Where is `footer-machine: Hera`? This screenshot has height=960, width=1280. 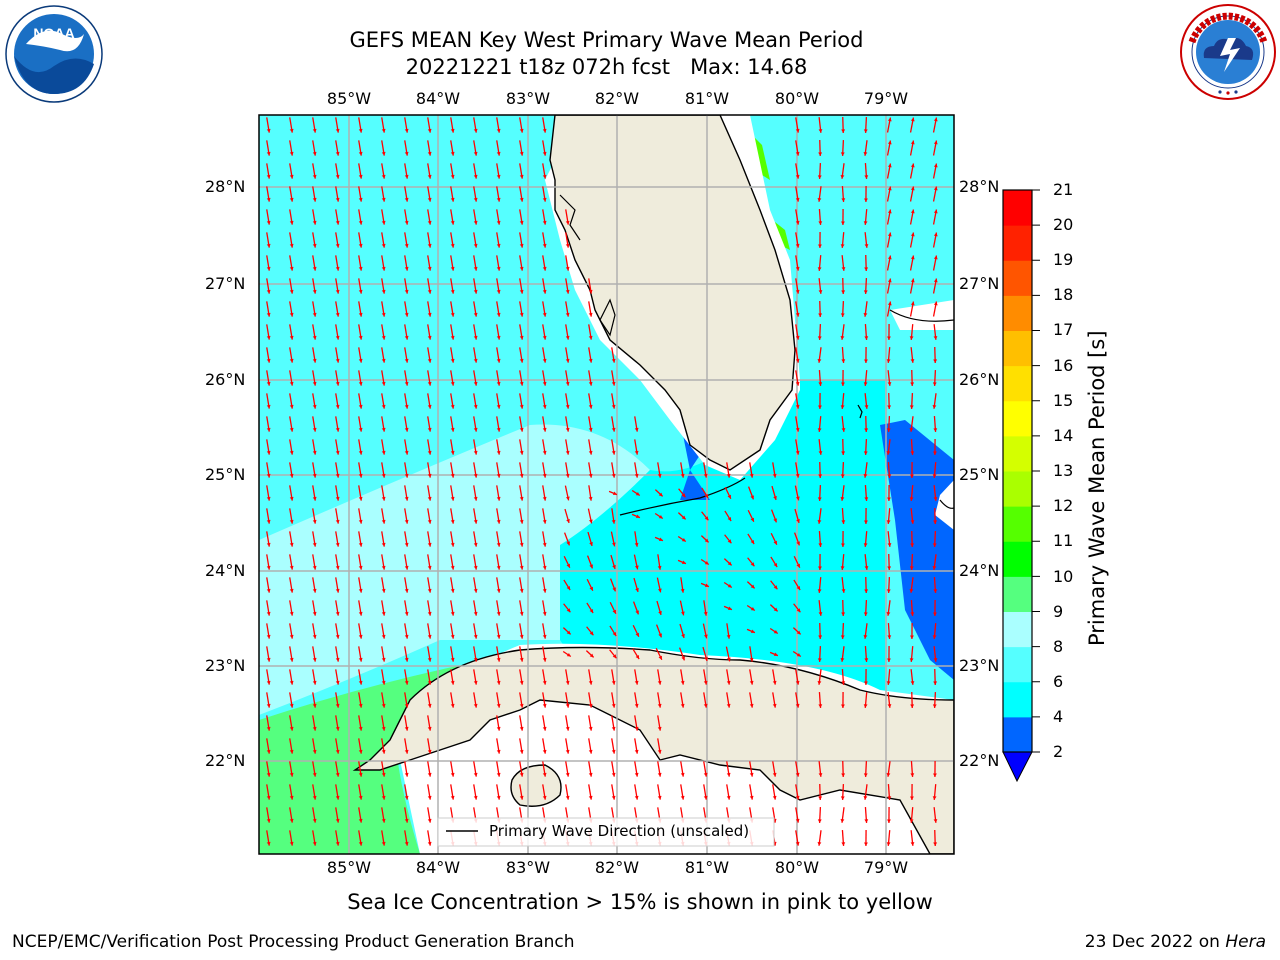 footer-machine: Hera is located at coordinates (1245, 942).